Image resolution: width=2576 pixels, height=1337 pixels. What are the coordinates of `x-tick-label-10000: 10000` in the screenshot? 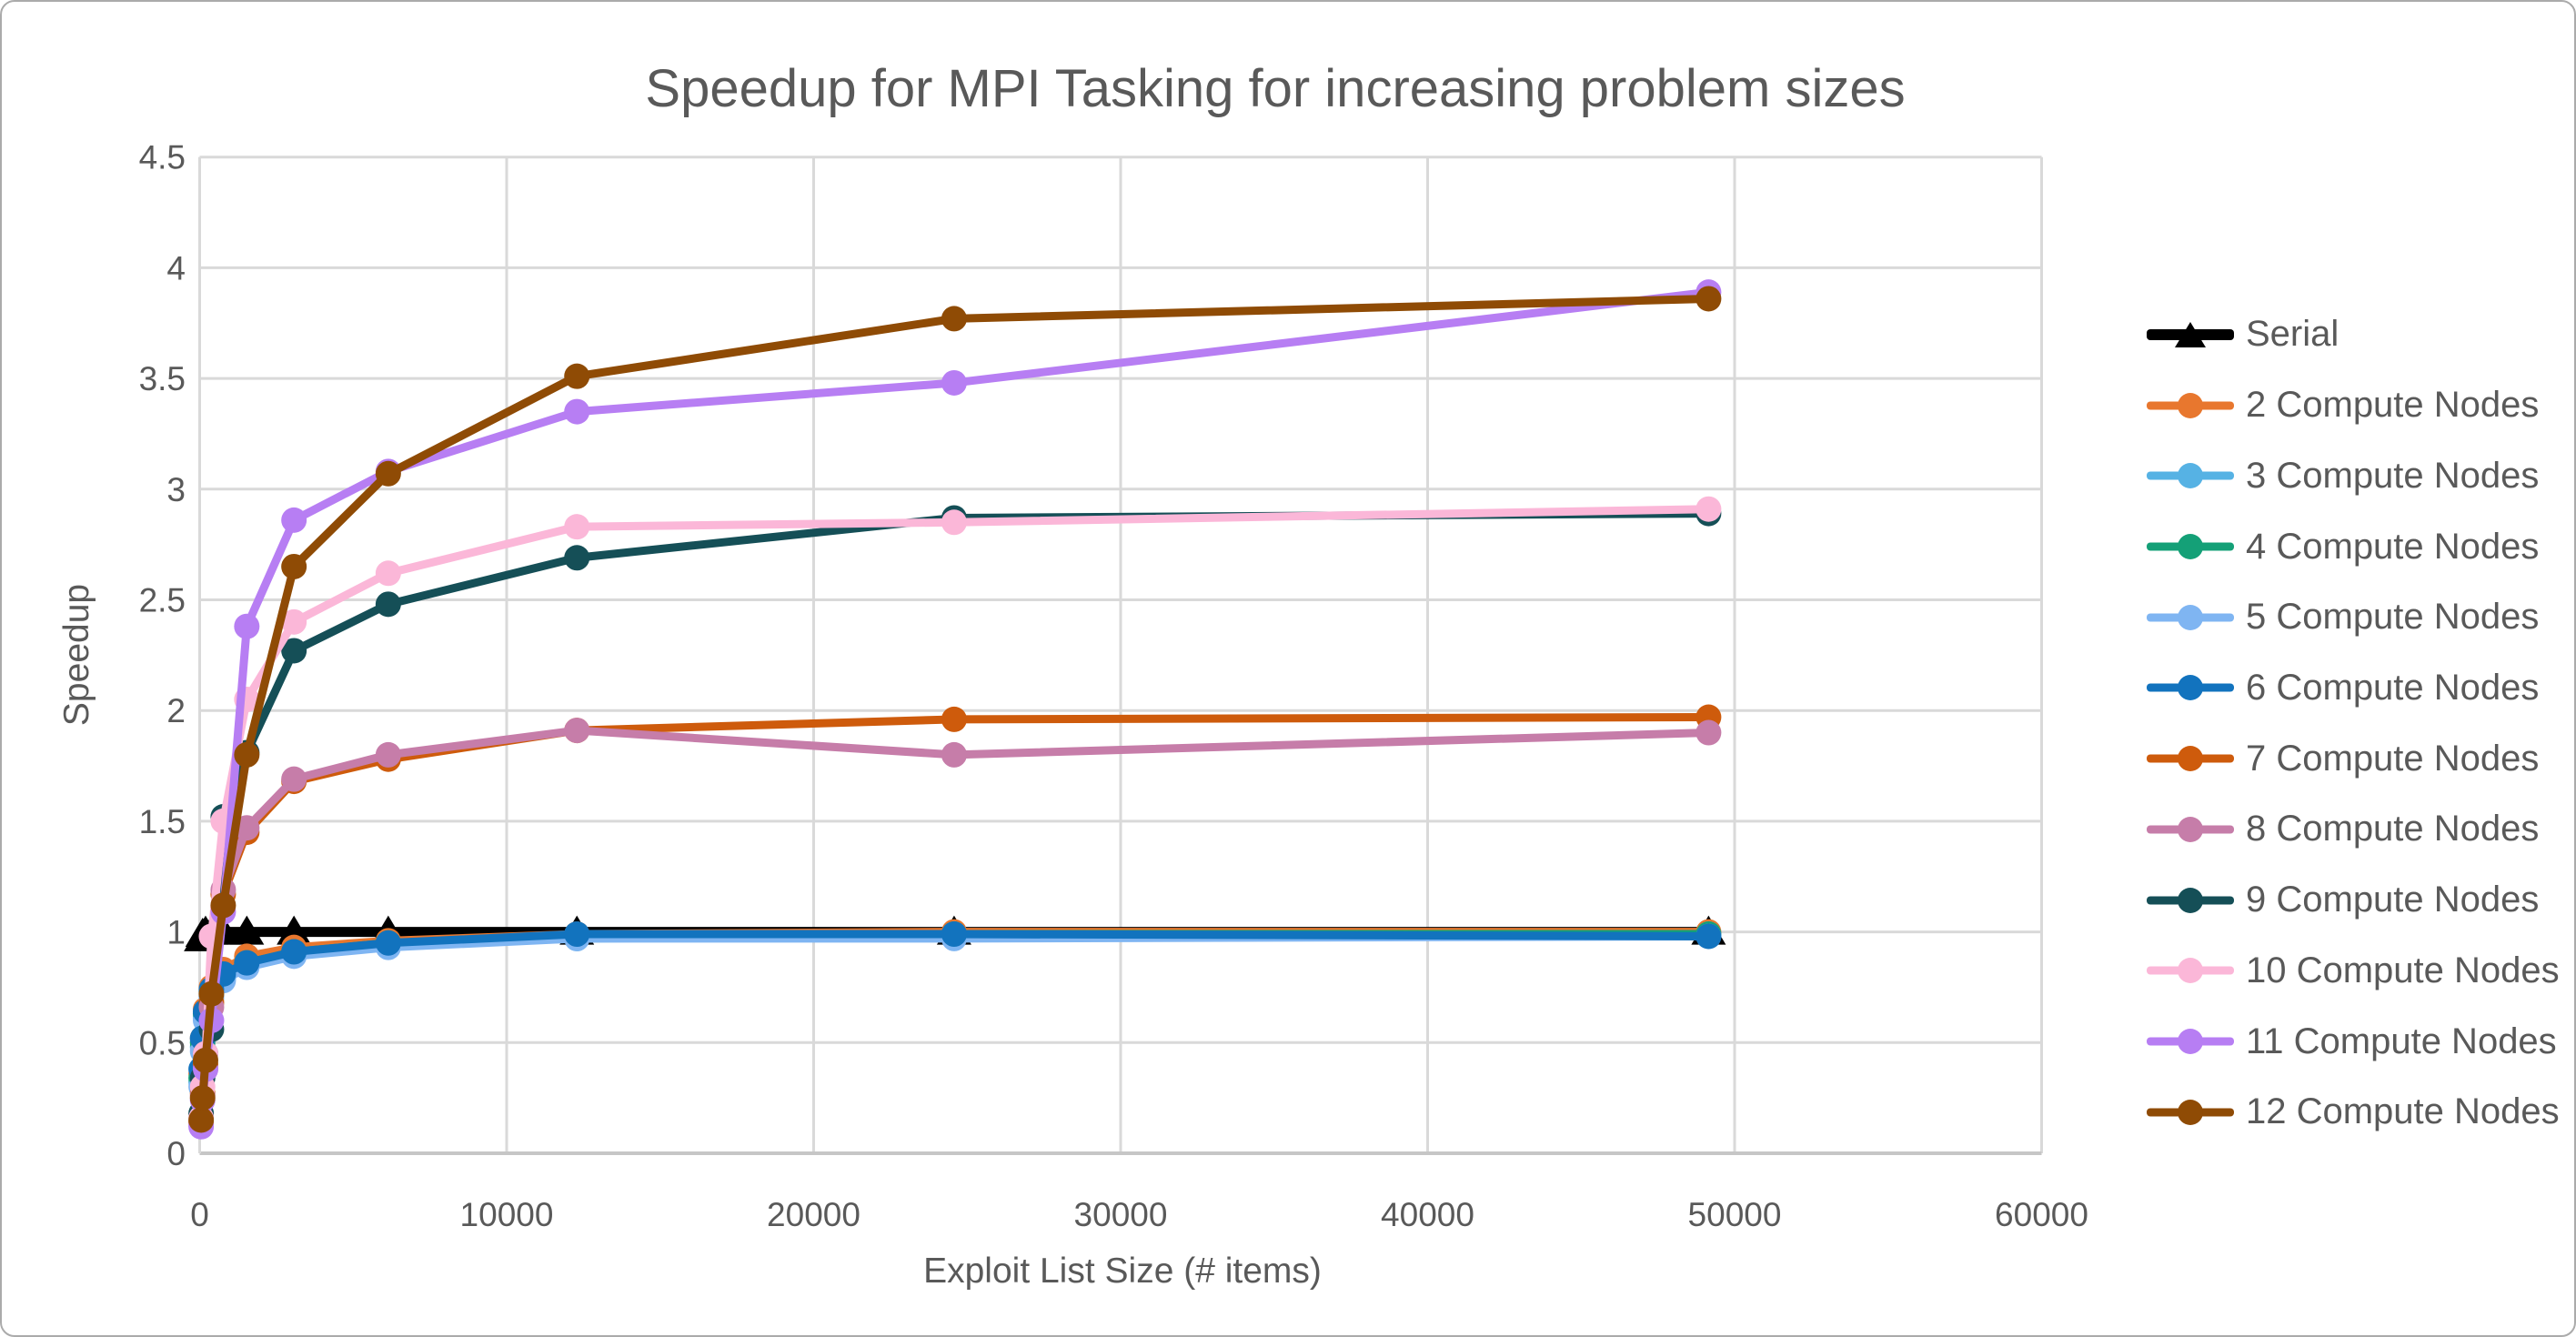 It's located at (507, 1214).